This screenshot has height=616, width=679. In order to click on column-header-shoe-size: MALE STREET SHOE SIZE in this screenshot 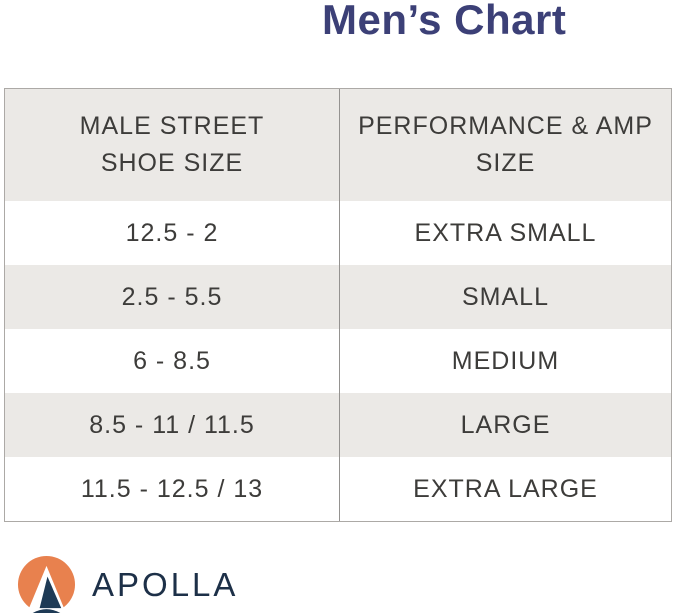, I will do `click(172, 145)`.